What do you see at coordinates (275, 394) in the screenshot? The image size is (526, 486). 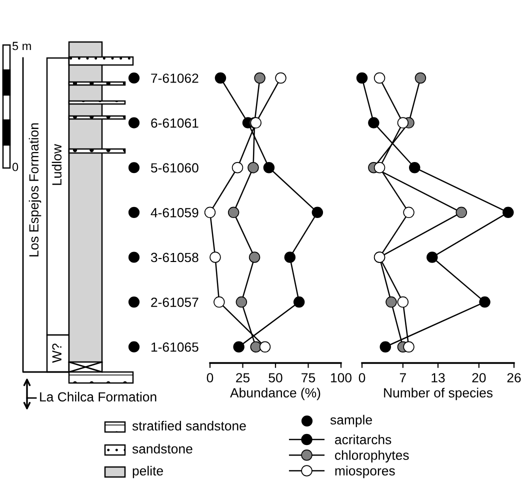 I see `x-axis-title: Abundance (%)` at bounding box center [275, 394].